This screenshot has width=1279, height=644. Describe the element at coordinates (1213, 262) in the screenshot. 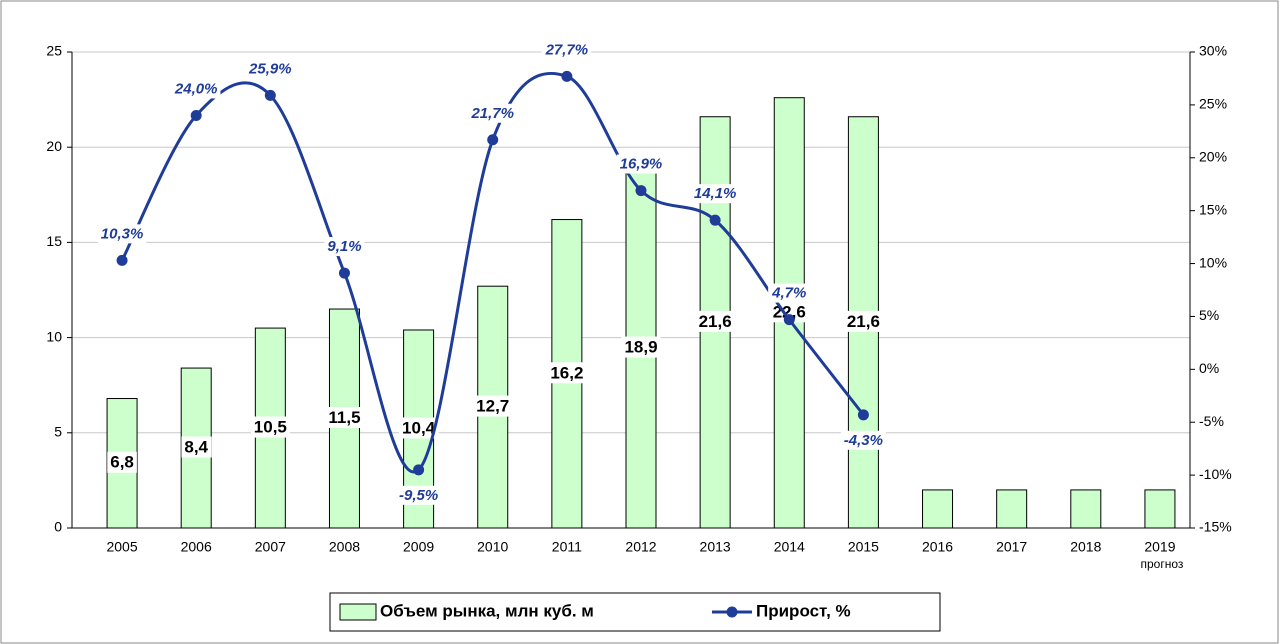

I see `y2-tick-label: 10%` at that location.